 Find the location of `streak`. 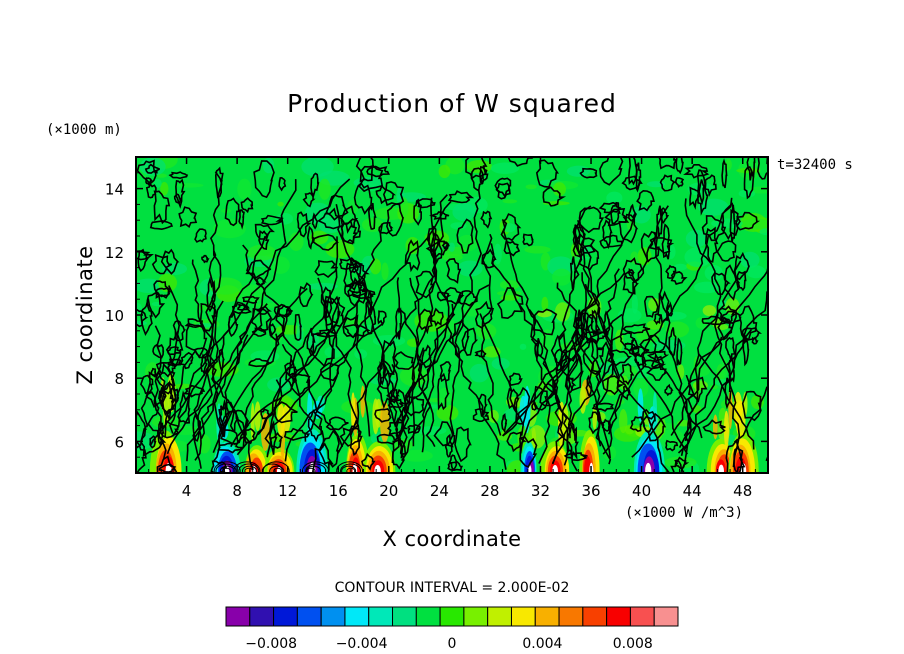

streak is located at coordinates (726, 429).